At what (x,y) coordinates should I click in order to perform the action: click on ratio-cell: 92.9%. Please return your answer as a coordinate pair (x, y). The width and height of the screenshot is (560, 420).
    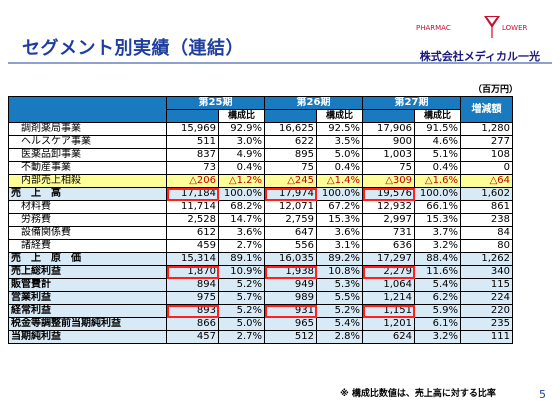
    Looking at the image, I should click on (241, 129).